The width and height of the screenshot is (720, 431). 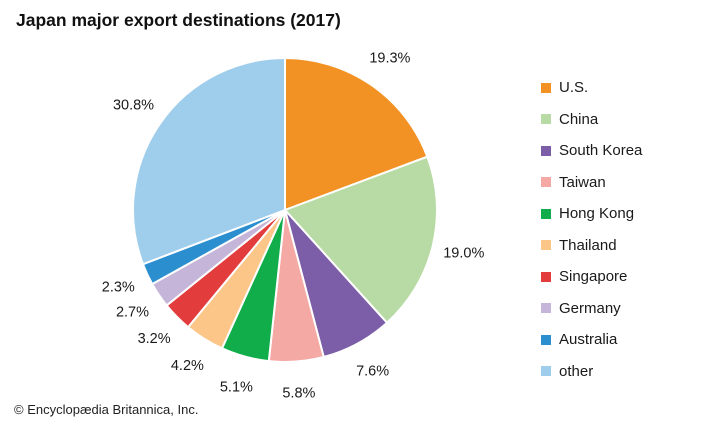 What do you see at coordinates (360, 240) in the screenshot?
I see `pie-slice-china` at bounding box center [360, 240].